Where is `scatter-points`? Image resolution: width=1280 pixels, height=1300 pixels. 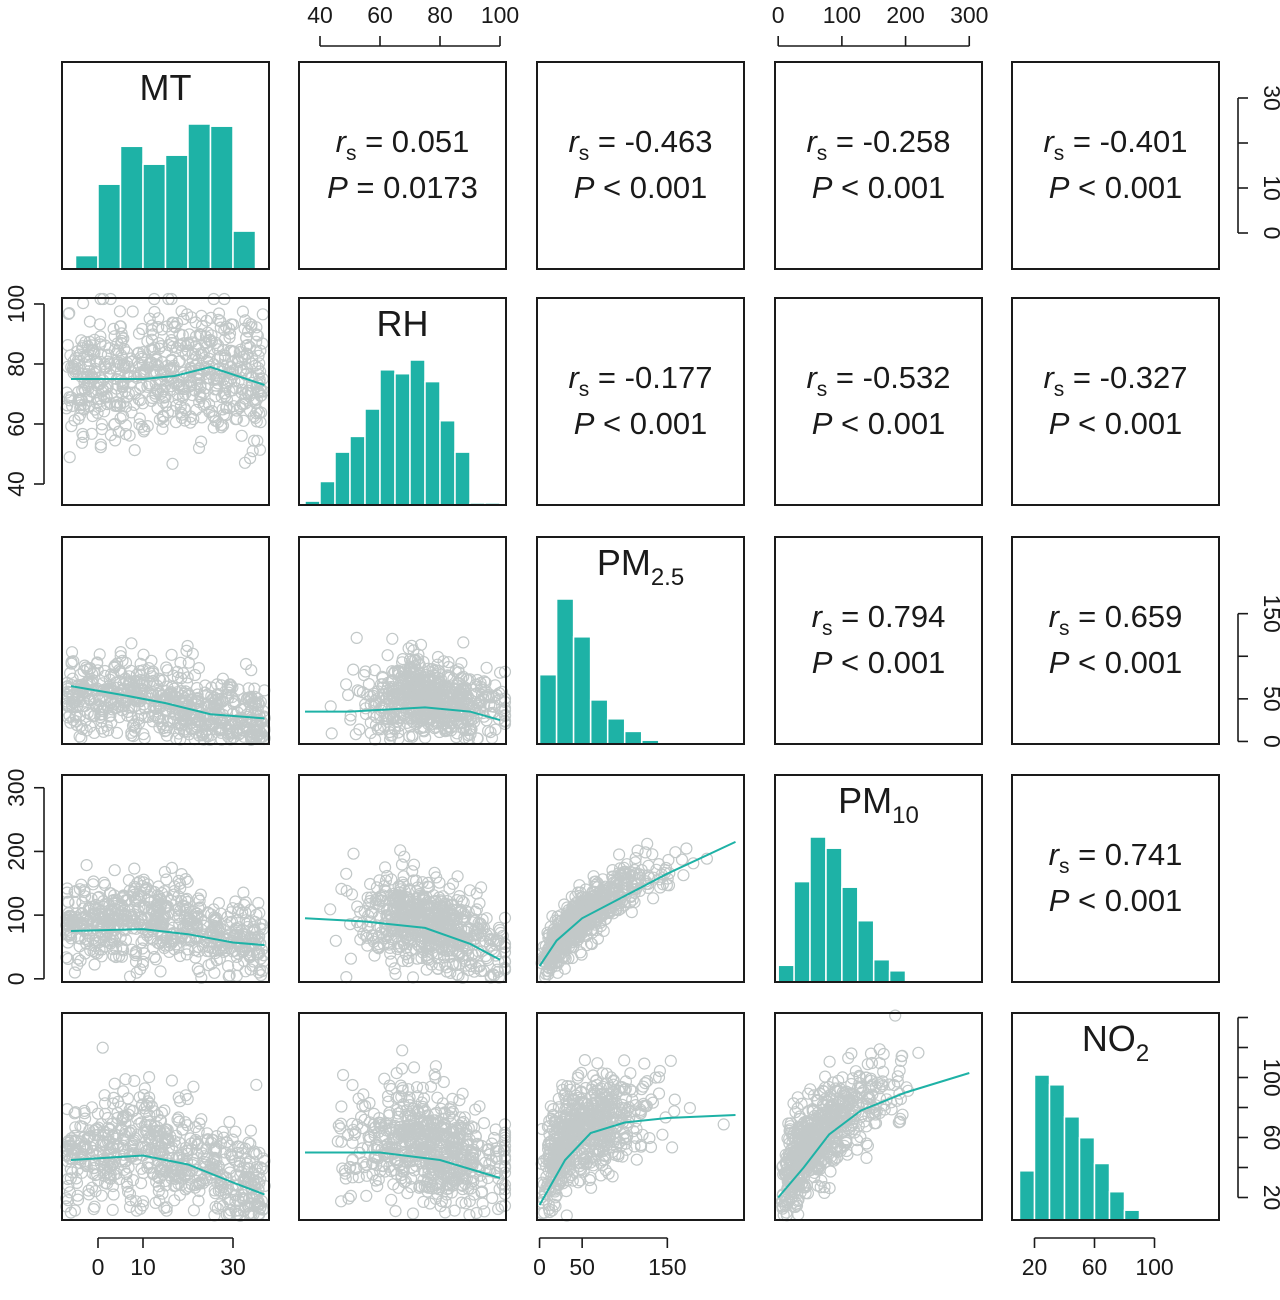
scatter-points is located at coordinates (418, 688).